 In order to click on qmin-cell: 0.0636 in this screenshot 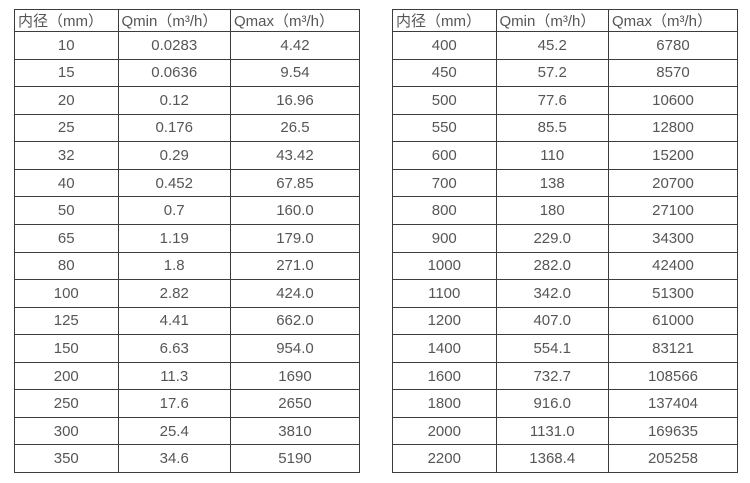, I will do `click(174, 73)`.